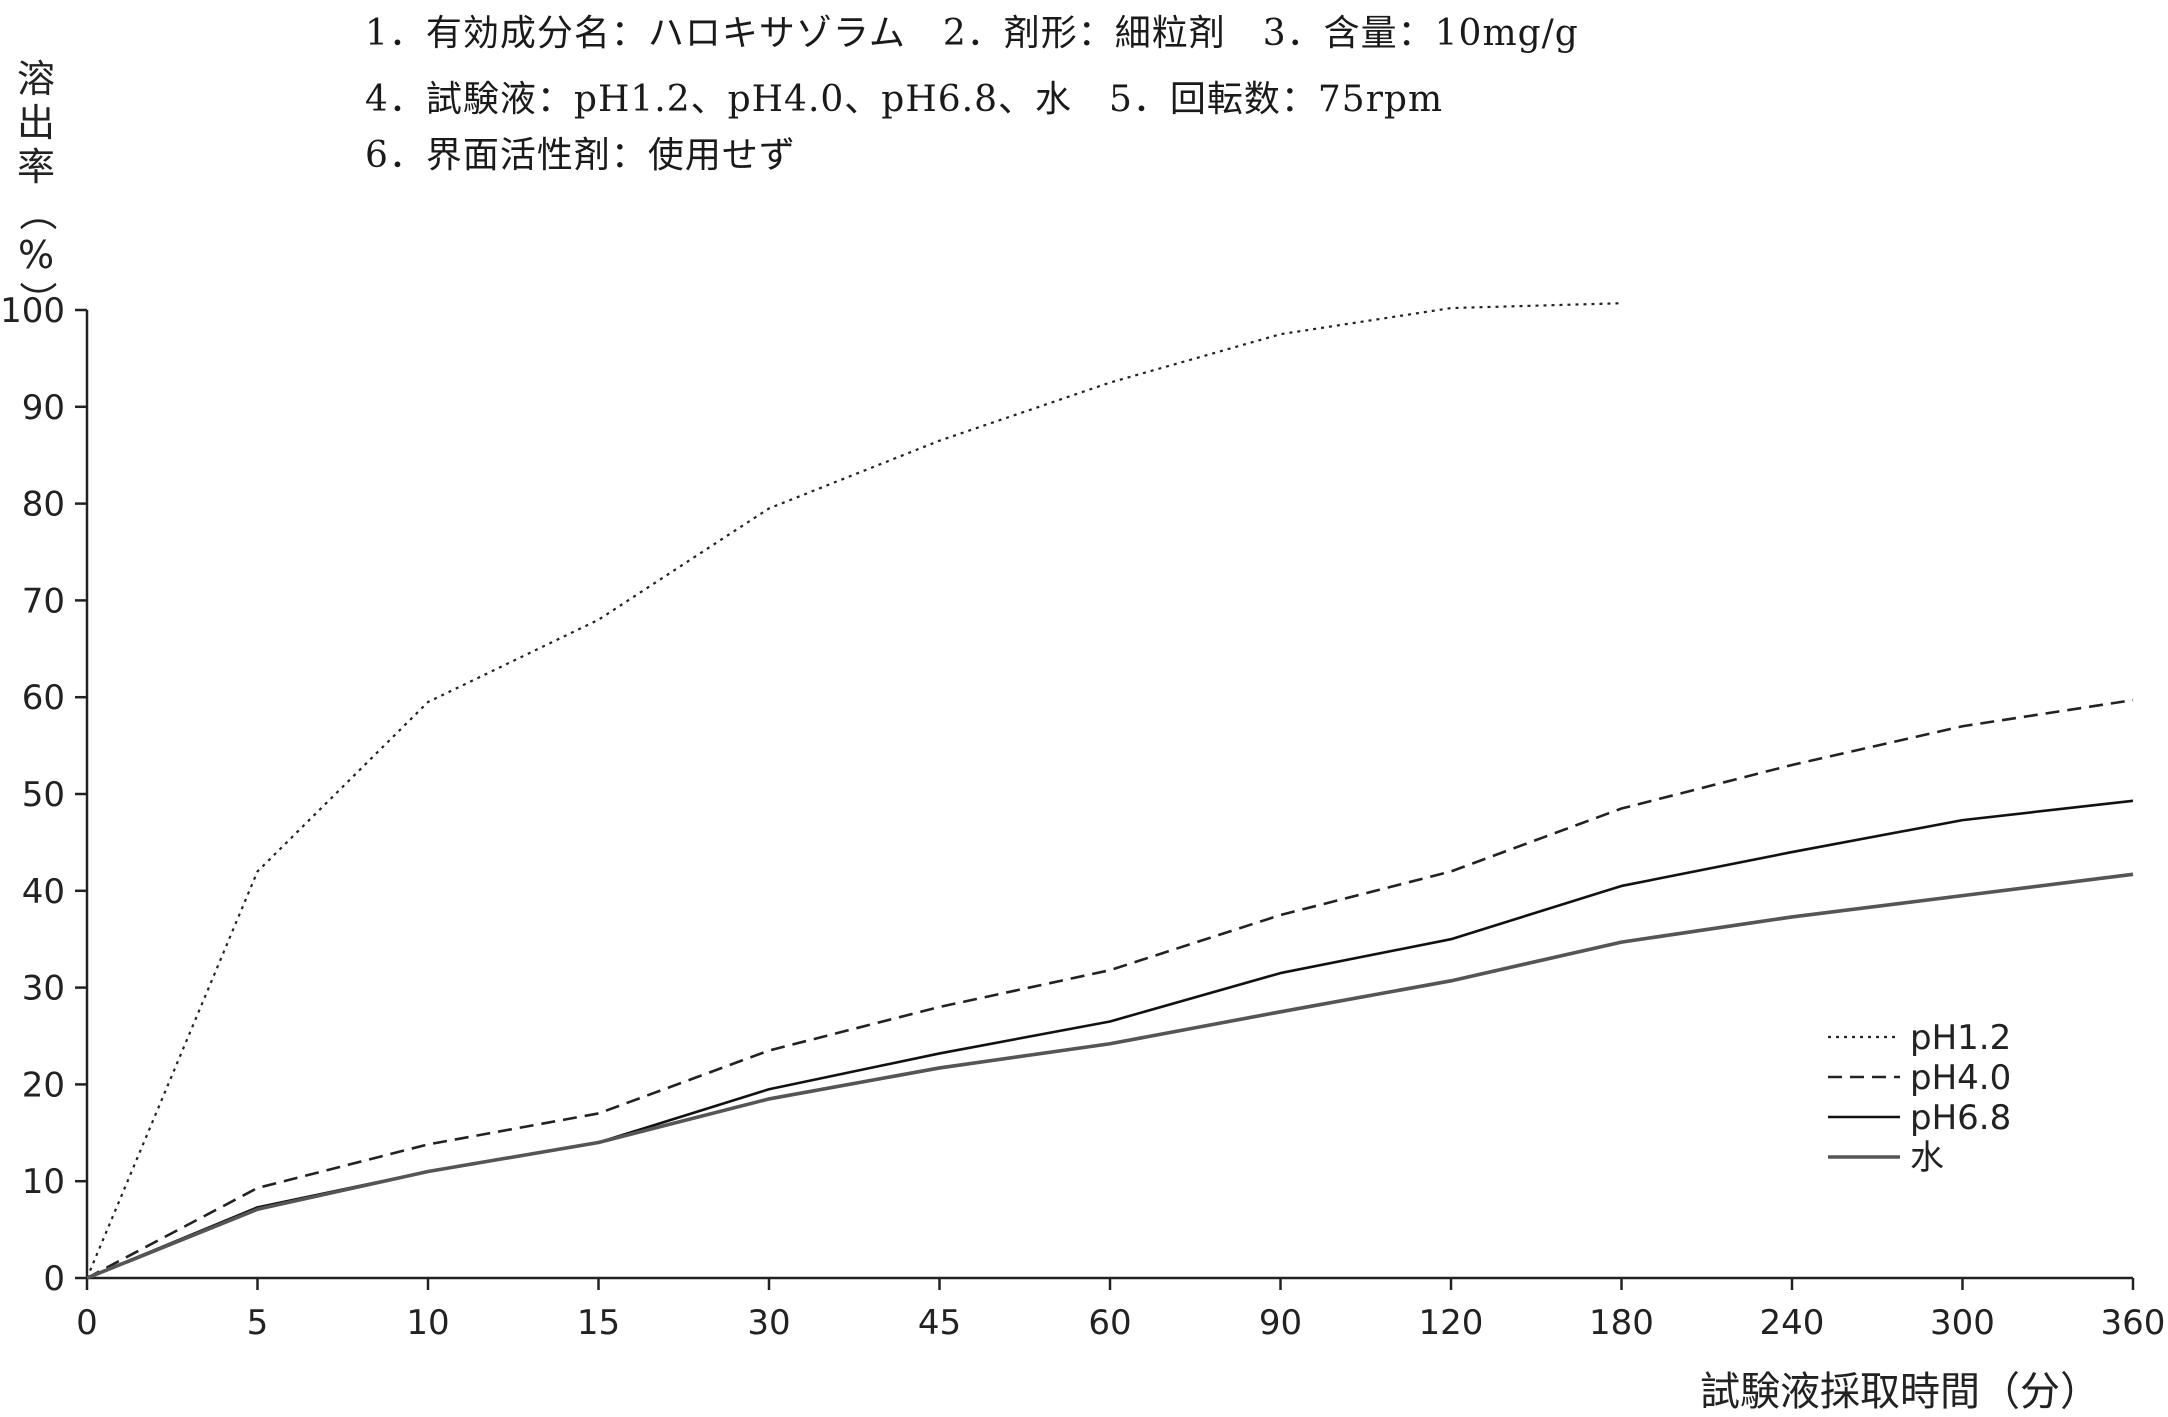 The width and height of the screenshot is (2168, 1417). I want to click on y-axis-title-char: %, so click(36, 255).